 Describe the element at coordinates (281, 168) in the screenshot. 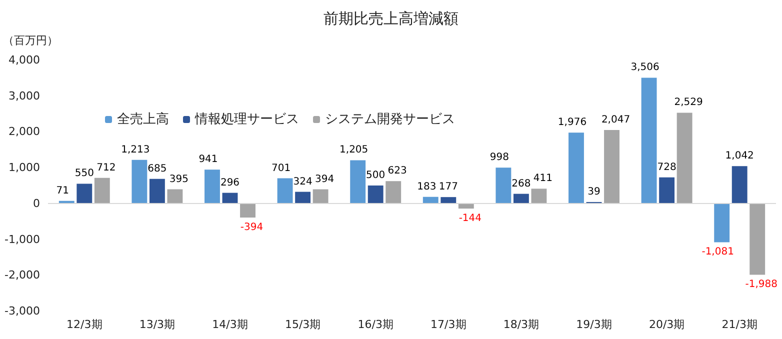

I see `data-label: 701` at that location.